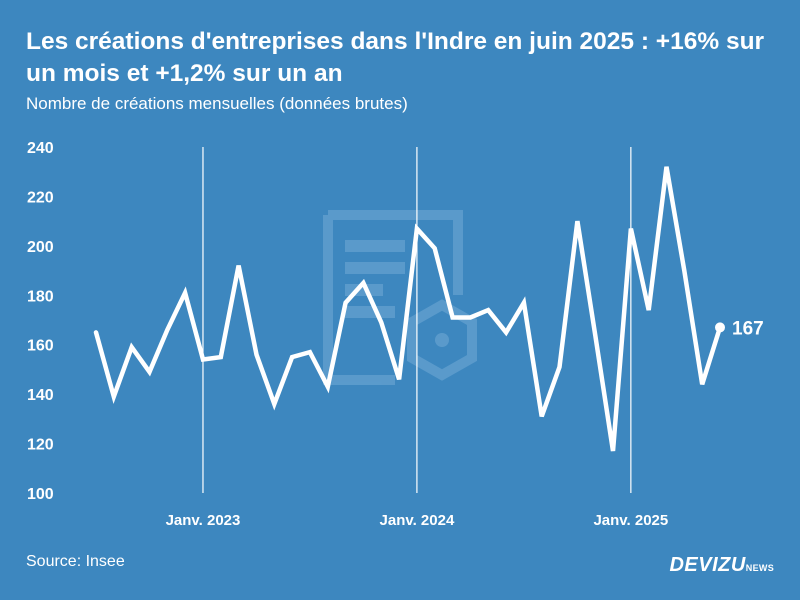  What do you see at coordinates (400, 297) in the screenshot?
I see `document-watermark-icon` at bounding box center [400, 297].